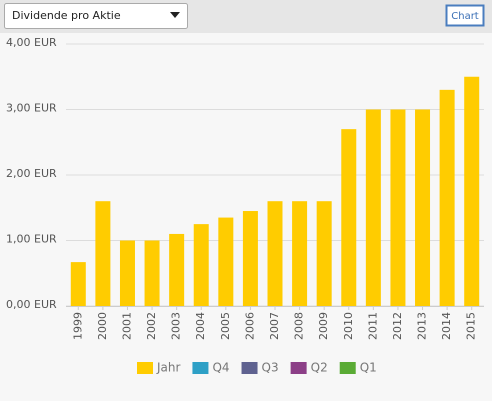 The image size is (492, 405). I want to click on x-tick-label: 2000, so click(102, 326).